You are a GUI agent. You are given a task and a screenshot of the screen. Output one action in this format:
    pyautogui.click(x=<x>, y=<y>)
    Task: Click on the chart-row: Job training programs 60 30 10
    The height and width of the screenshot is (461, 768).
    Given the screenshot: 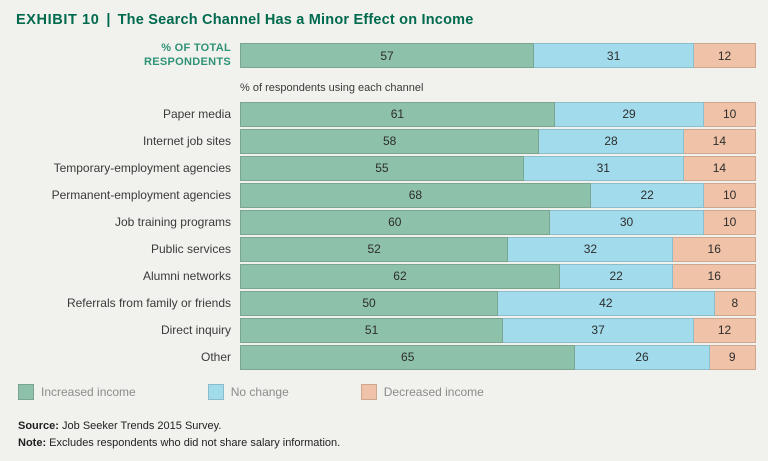 What is the action you would take?
    pyautogui.click(x=384, y=222)
    